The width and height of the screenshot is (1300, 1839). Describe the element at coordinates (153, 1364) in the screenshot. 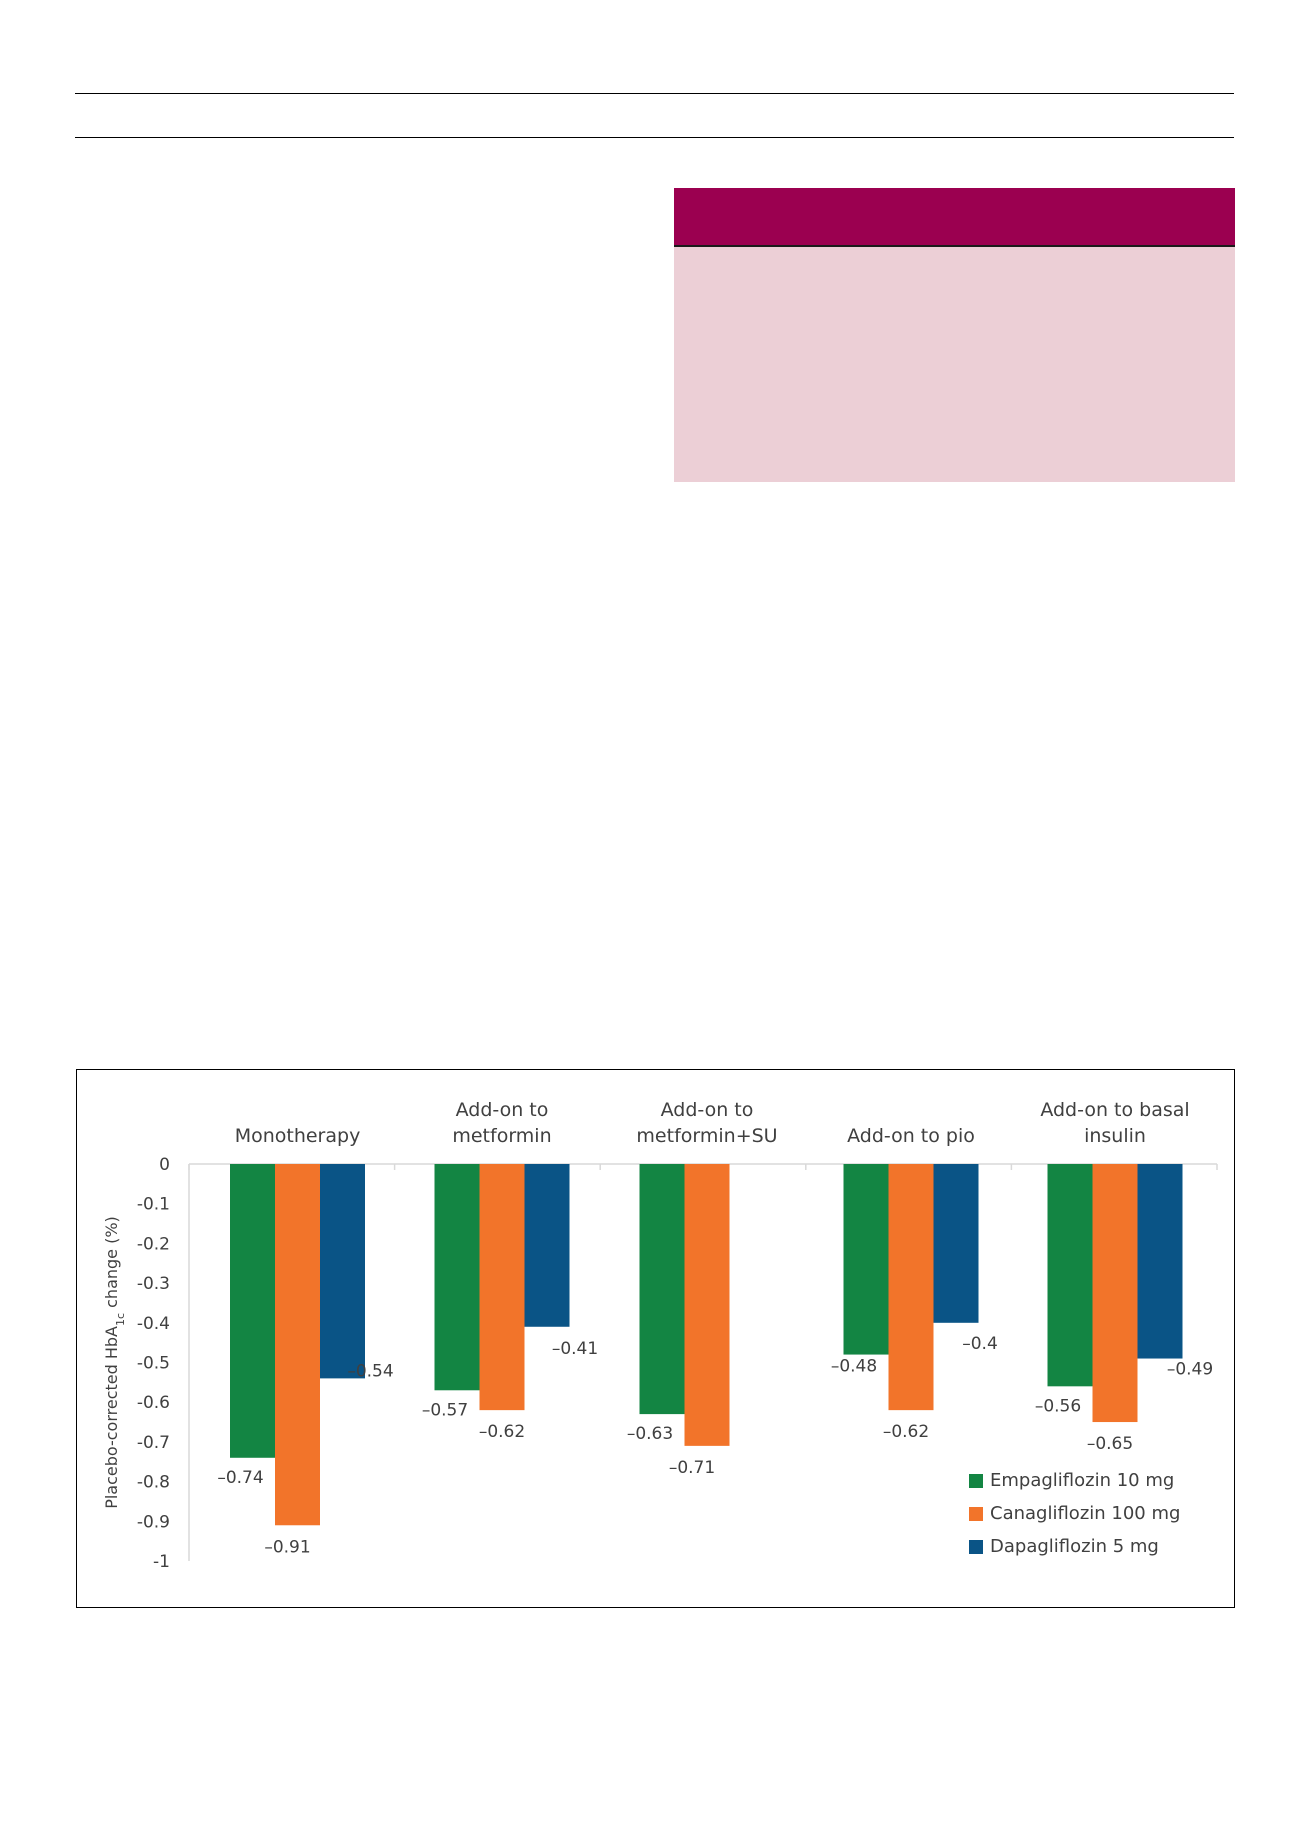

I see `y-tick-label: -0.5` at that location.